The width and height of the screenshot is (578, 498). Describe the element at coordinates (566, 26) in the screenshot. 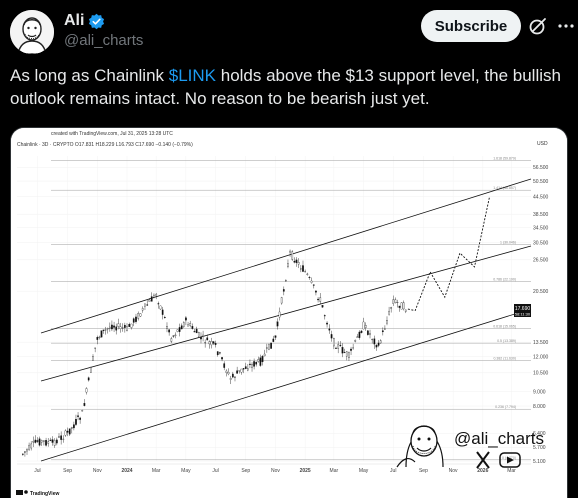

I see `more-icon` at that location.